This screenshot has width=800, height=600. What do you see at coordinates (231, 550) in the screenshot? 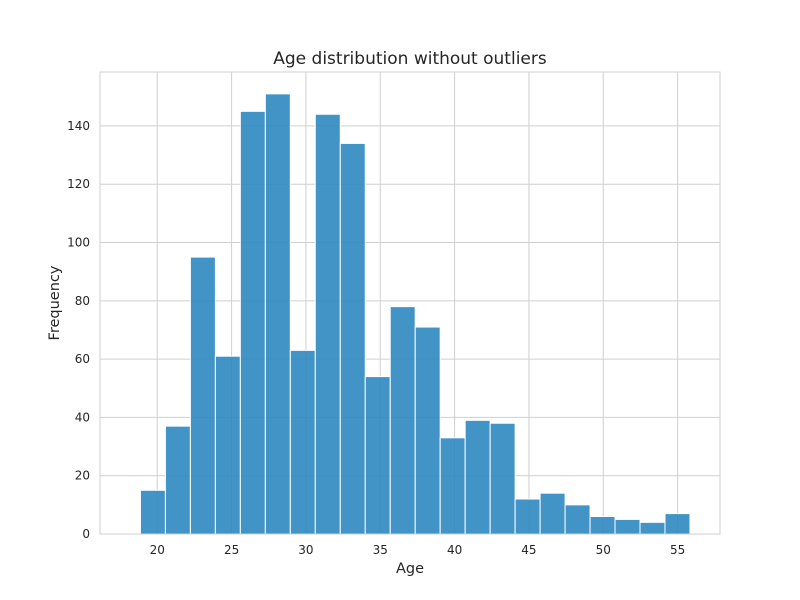
I see `x-tick-label: 25` at bounding box center [231, 550].